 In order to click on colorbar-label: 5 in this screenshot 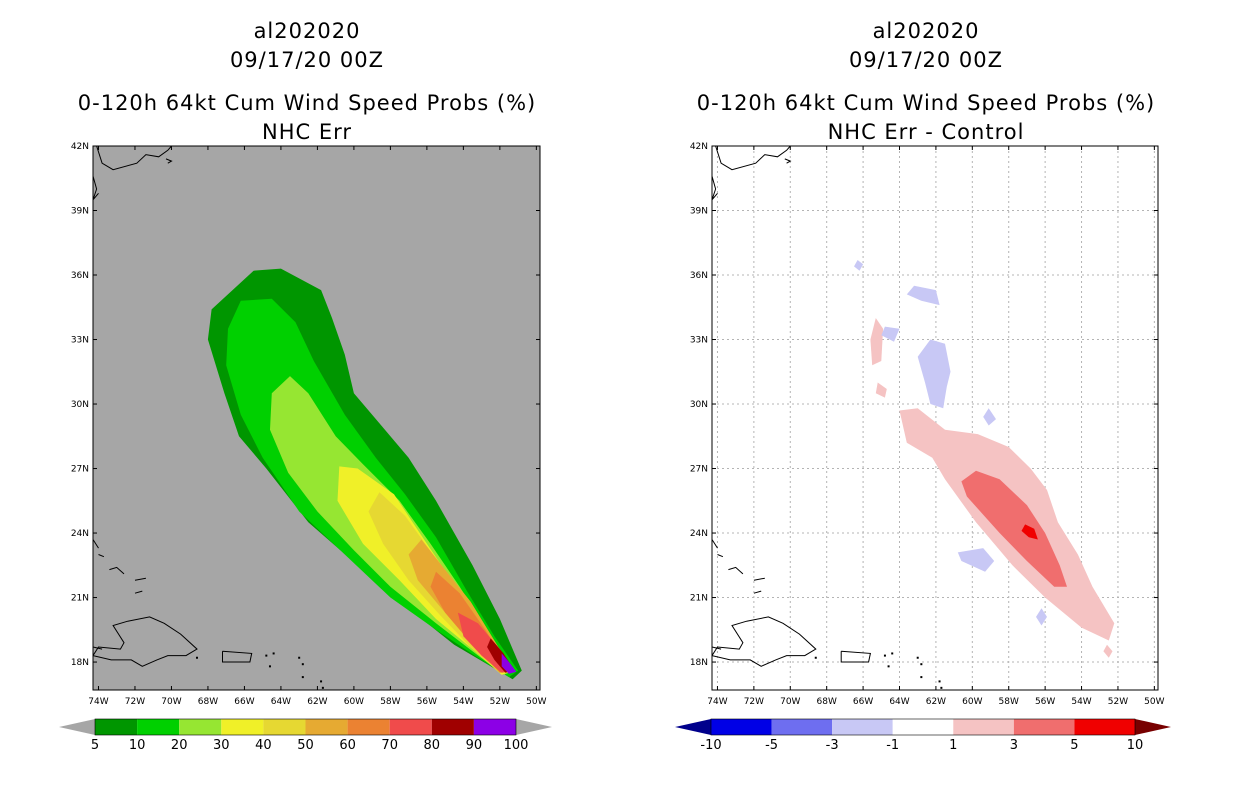, I will do `click(95, 745)`.